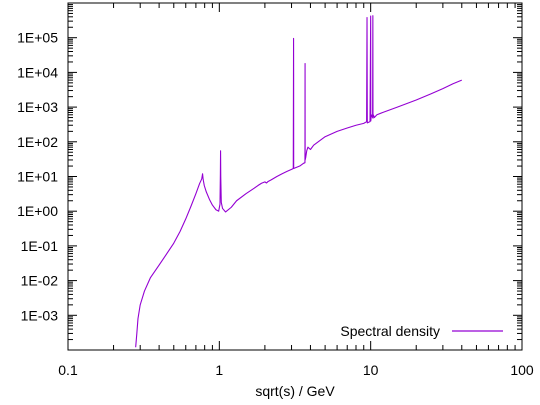 This screenshot has height=405, width=540. Describe the element at coordinates (371, 370) in the screenshot. I see `x-tick-label: 10` at that location.